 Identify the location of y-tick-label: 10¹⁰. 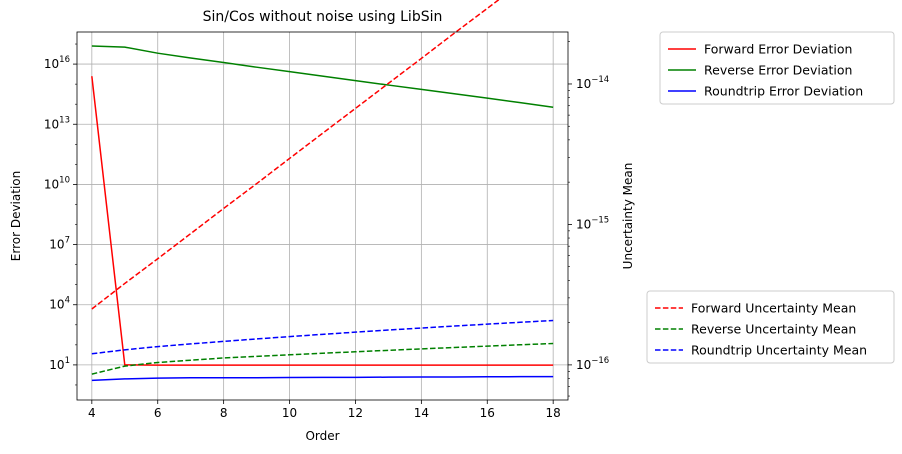
(57, 183).